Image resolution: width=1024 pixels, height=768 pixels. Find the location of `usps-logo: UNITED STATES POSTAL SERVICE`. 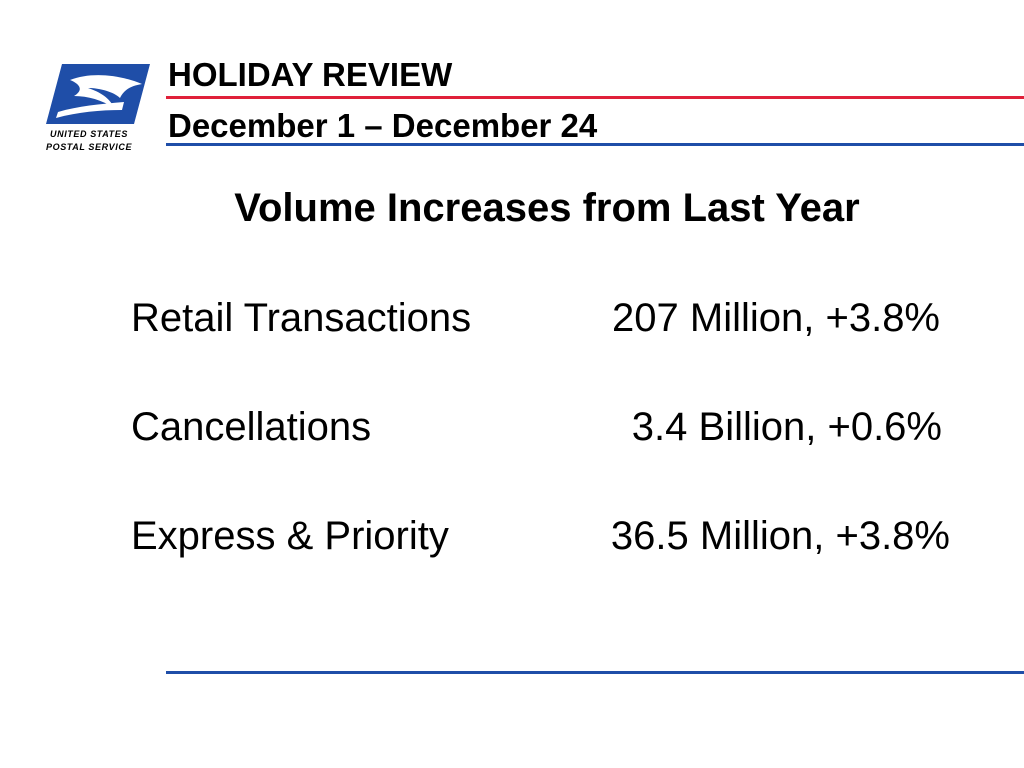

usps-logo: UNITED STATES POSTAL SERVICE is located at coordinates (99, 110).